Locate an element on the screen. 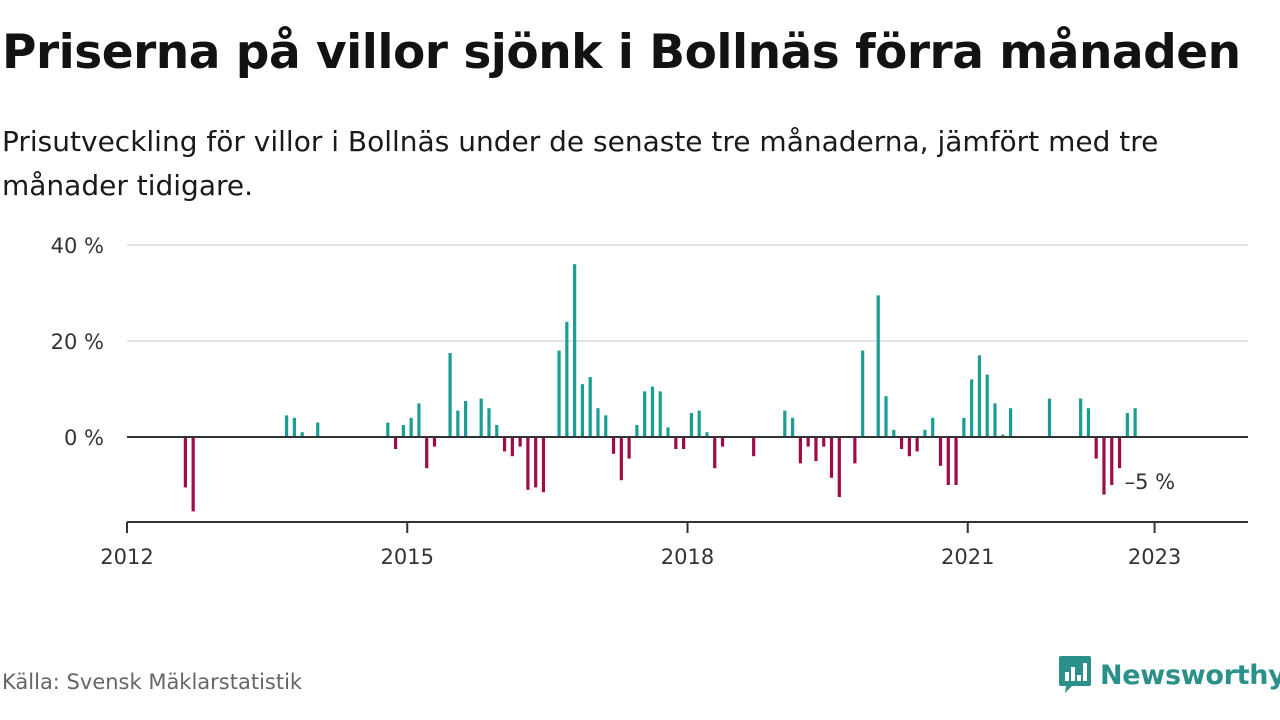 The image size is (1280, 720). grid-lines is located at coordinates (687, 293).